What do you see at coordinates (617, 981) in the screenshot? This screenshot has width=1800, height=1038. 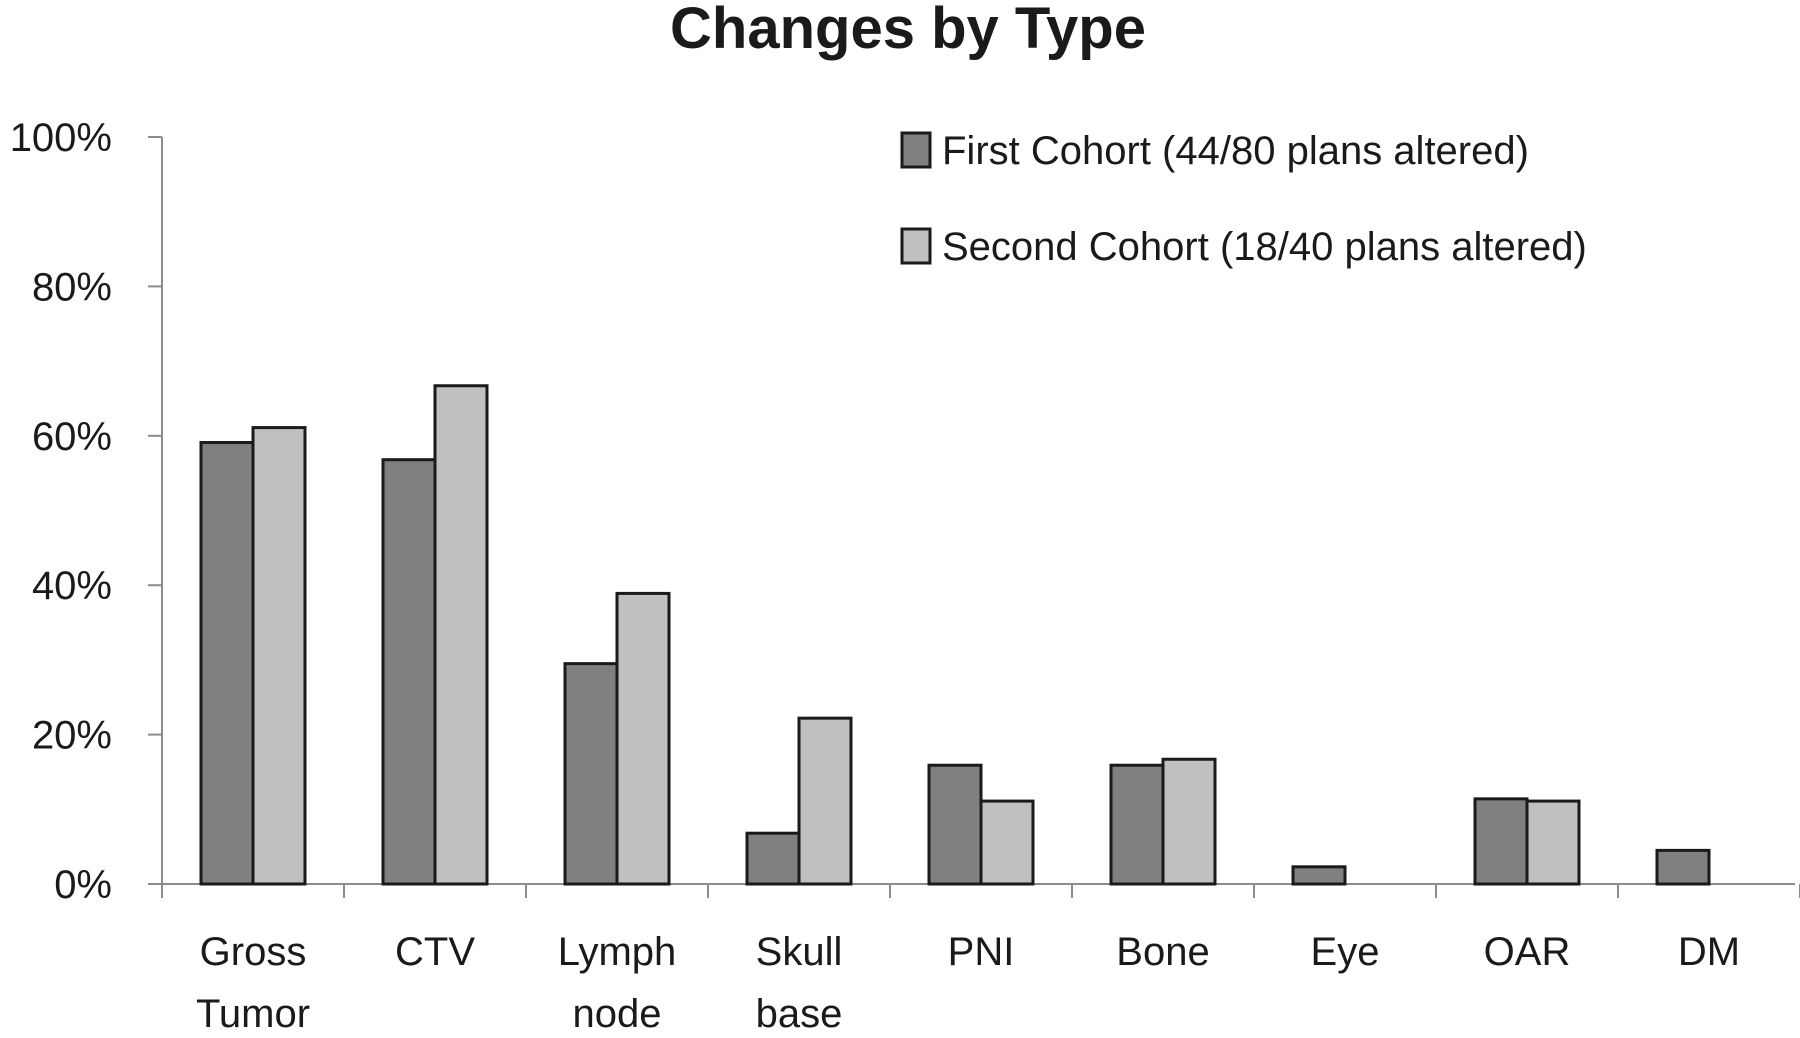 I see `x-tick-label: Lymph node` at bounding box center [617, 981].